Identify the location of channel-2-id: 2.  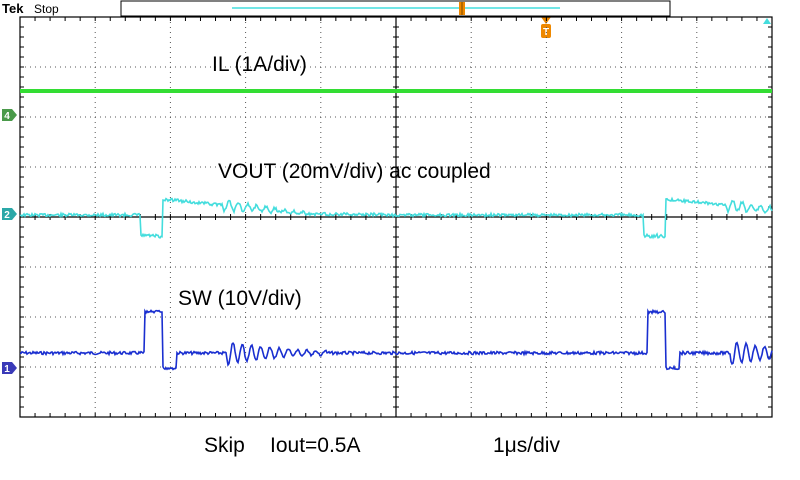
(7, 215).